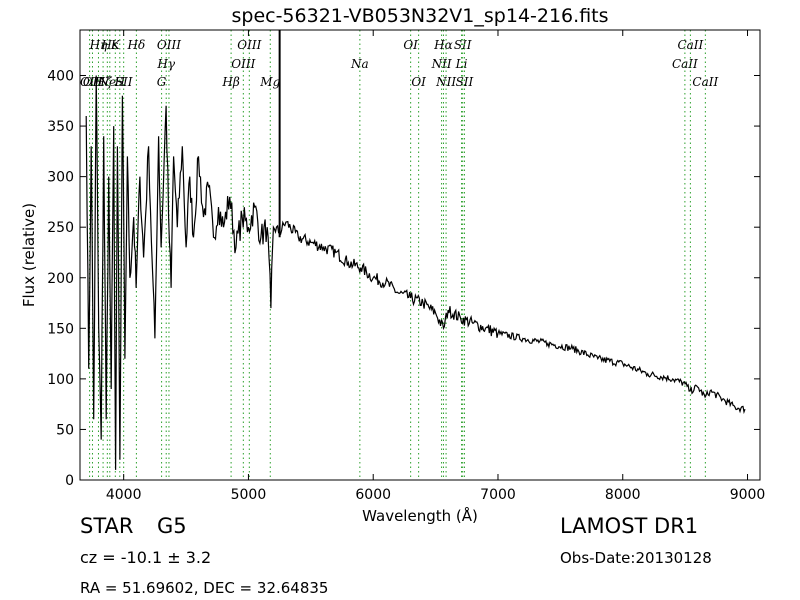 The height and width of the screenshot is (600, 800). What do you see at coordinates (60, 329) in the screenshot?
I see `y-tick-label: 150` at bounding box center [60, 329].